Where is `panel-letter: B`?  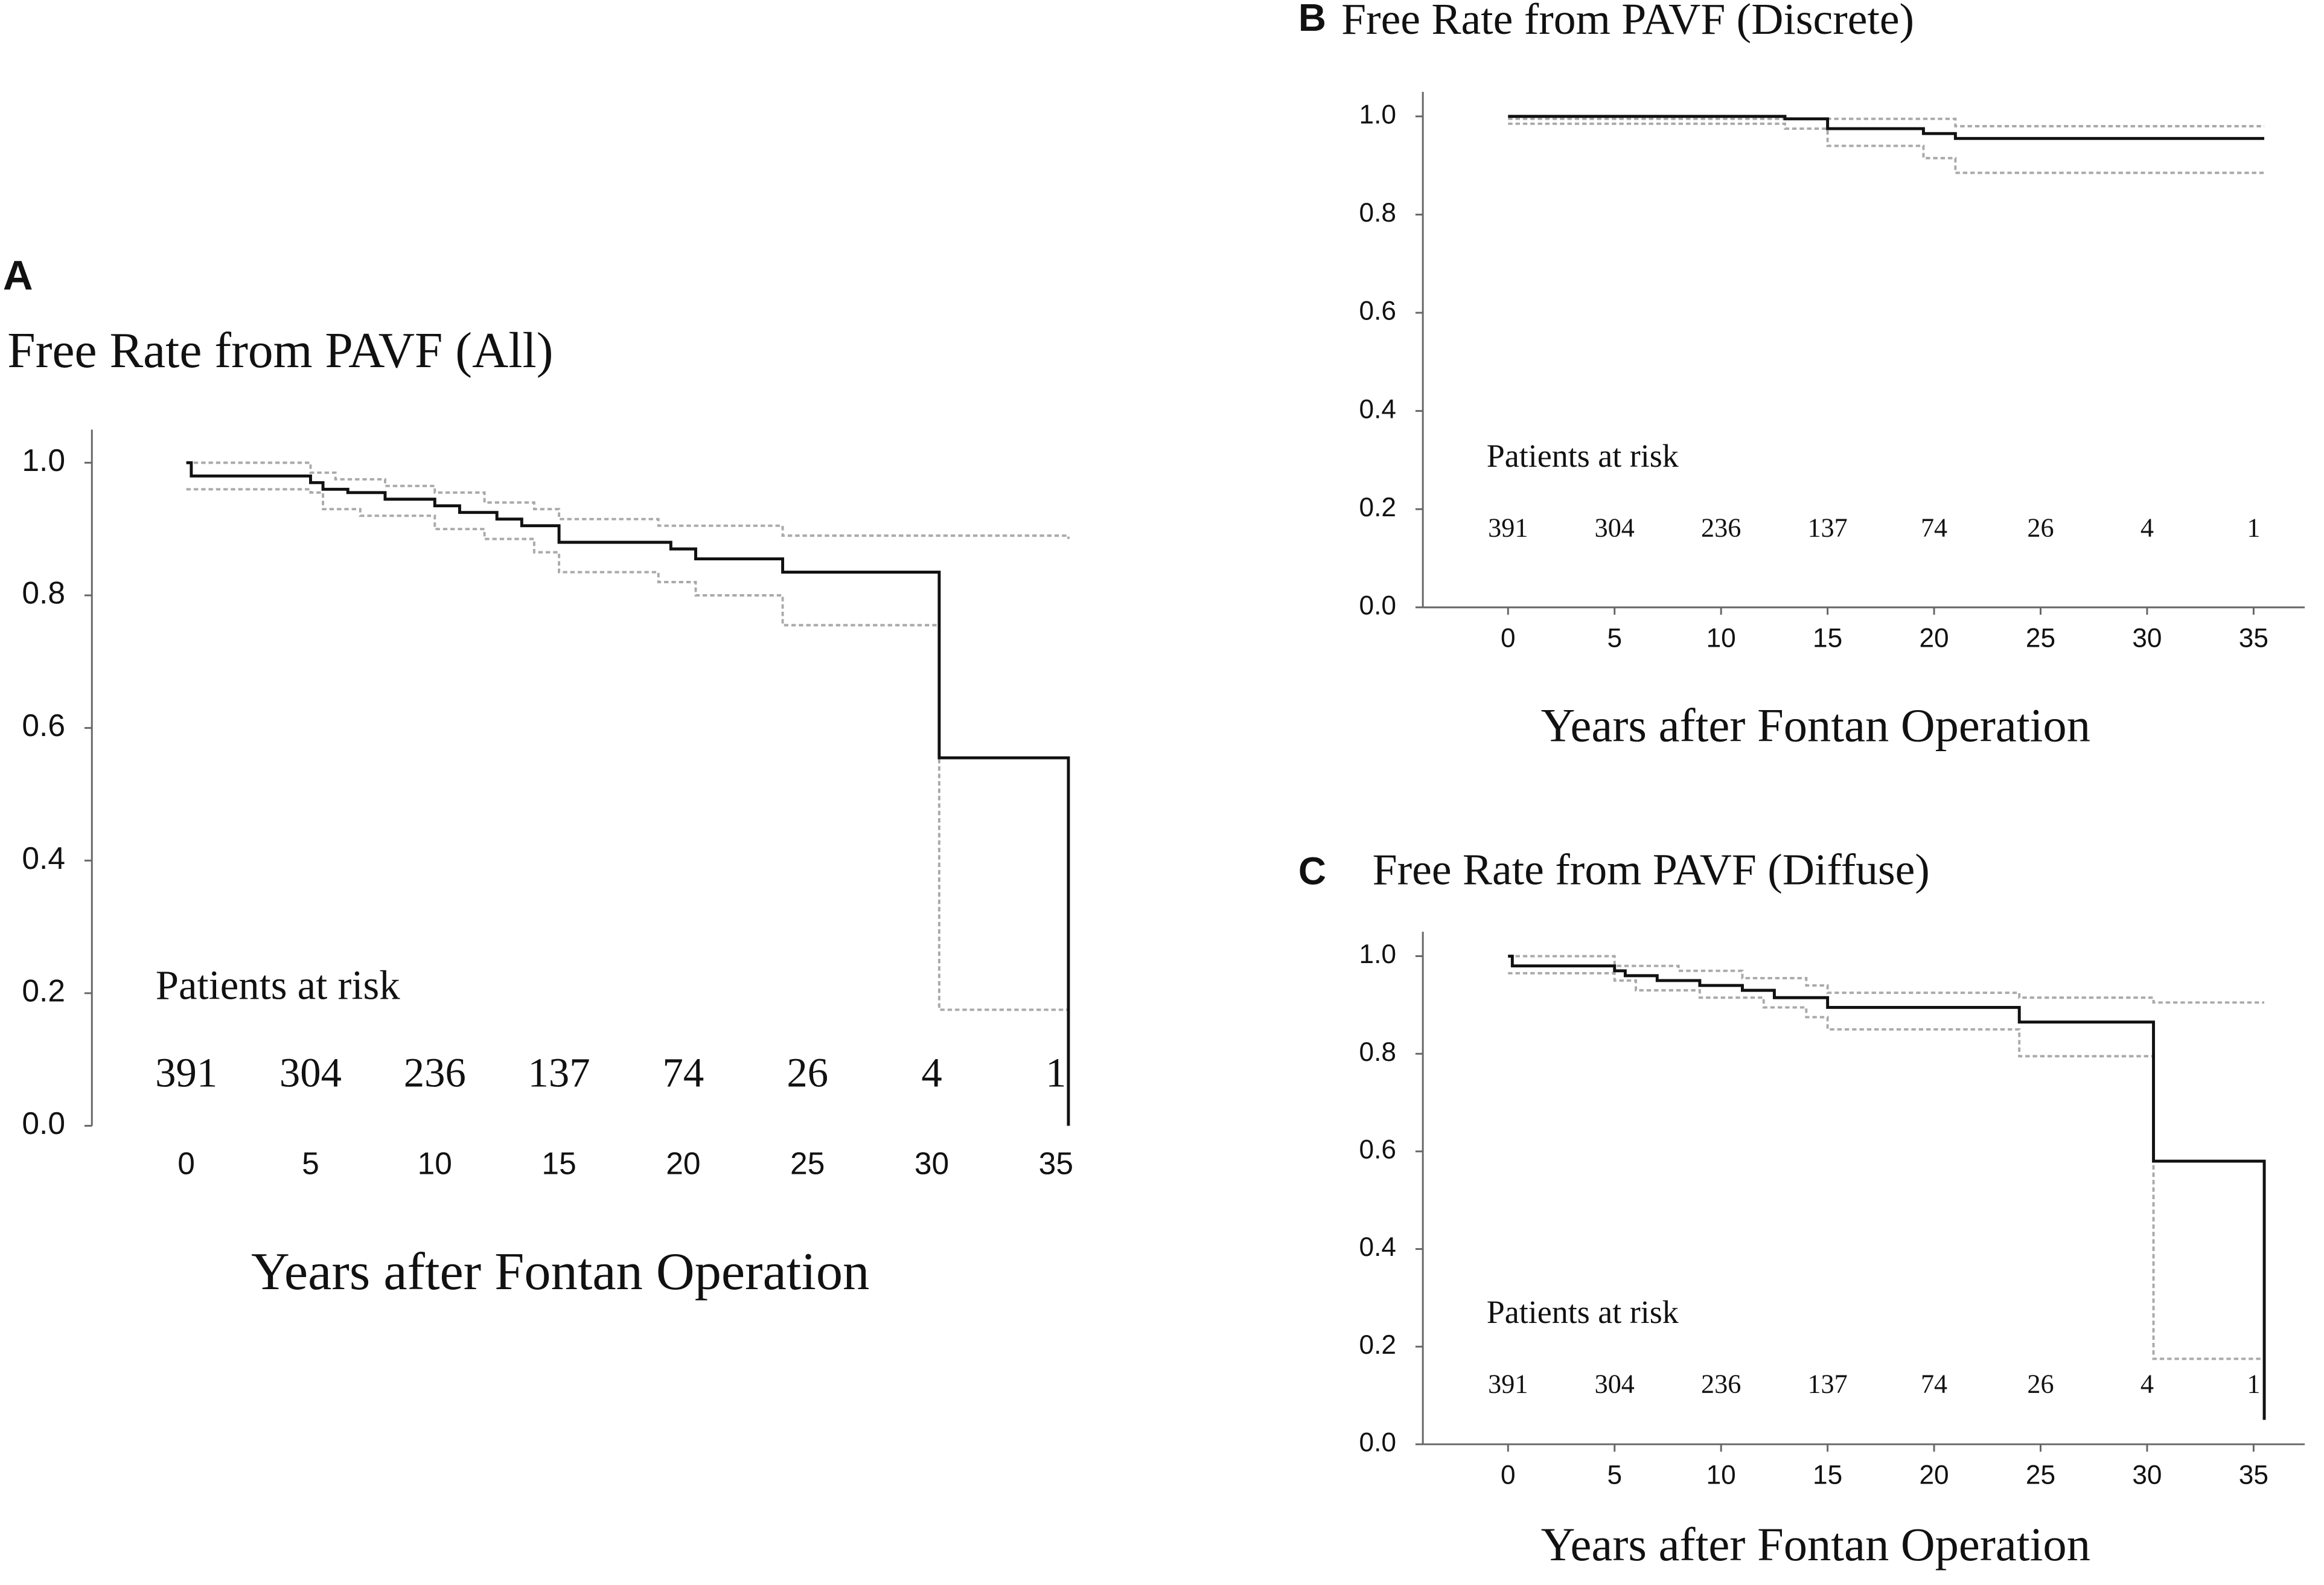 panel-letter: B is located at coordinates (1312, 19).